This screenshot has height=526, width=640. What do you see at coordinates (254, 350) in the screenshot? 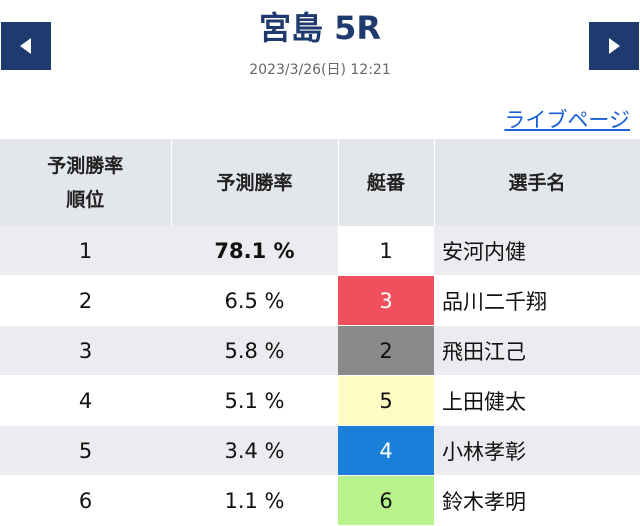
I see `cell-rate: 5.8 %` at bounding box center [254, 350].